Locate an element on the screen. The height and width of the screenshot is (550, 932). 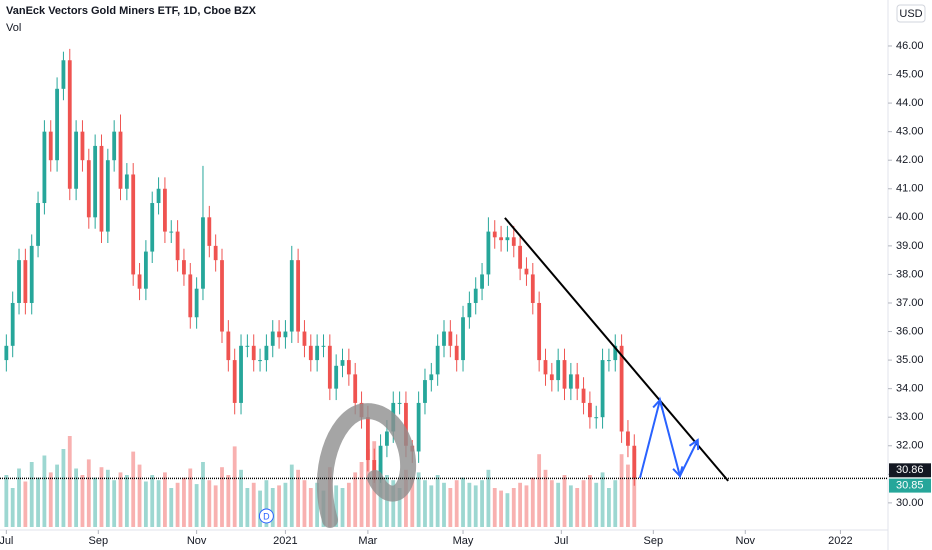
y-tick-label: 35.00 is located at coordinates (910, 360).